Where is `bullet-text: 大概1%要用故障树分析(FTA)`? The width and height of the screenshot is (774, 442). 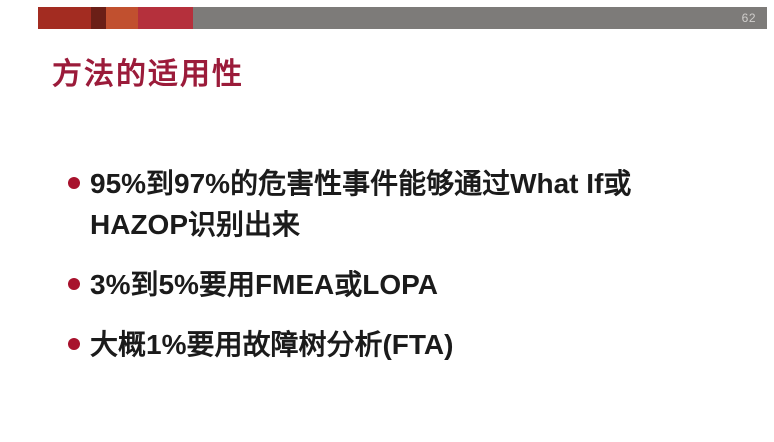
bullet-text: 大概1%要用故障树分析(FTA) is located at coordinates (272, 344).